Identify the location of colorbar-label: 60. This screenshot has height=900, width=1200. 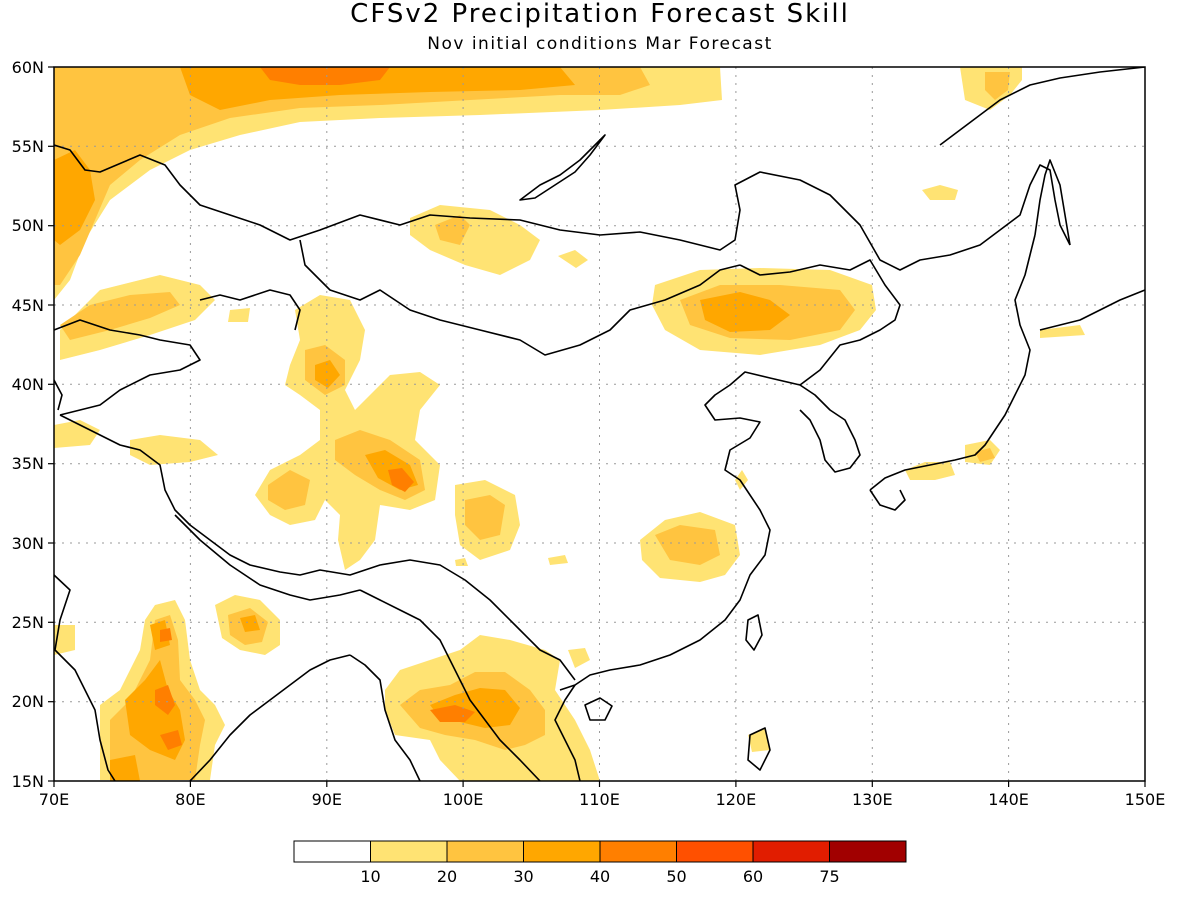
(753, 876).